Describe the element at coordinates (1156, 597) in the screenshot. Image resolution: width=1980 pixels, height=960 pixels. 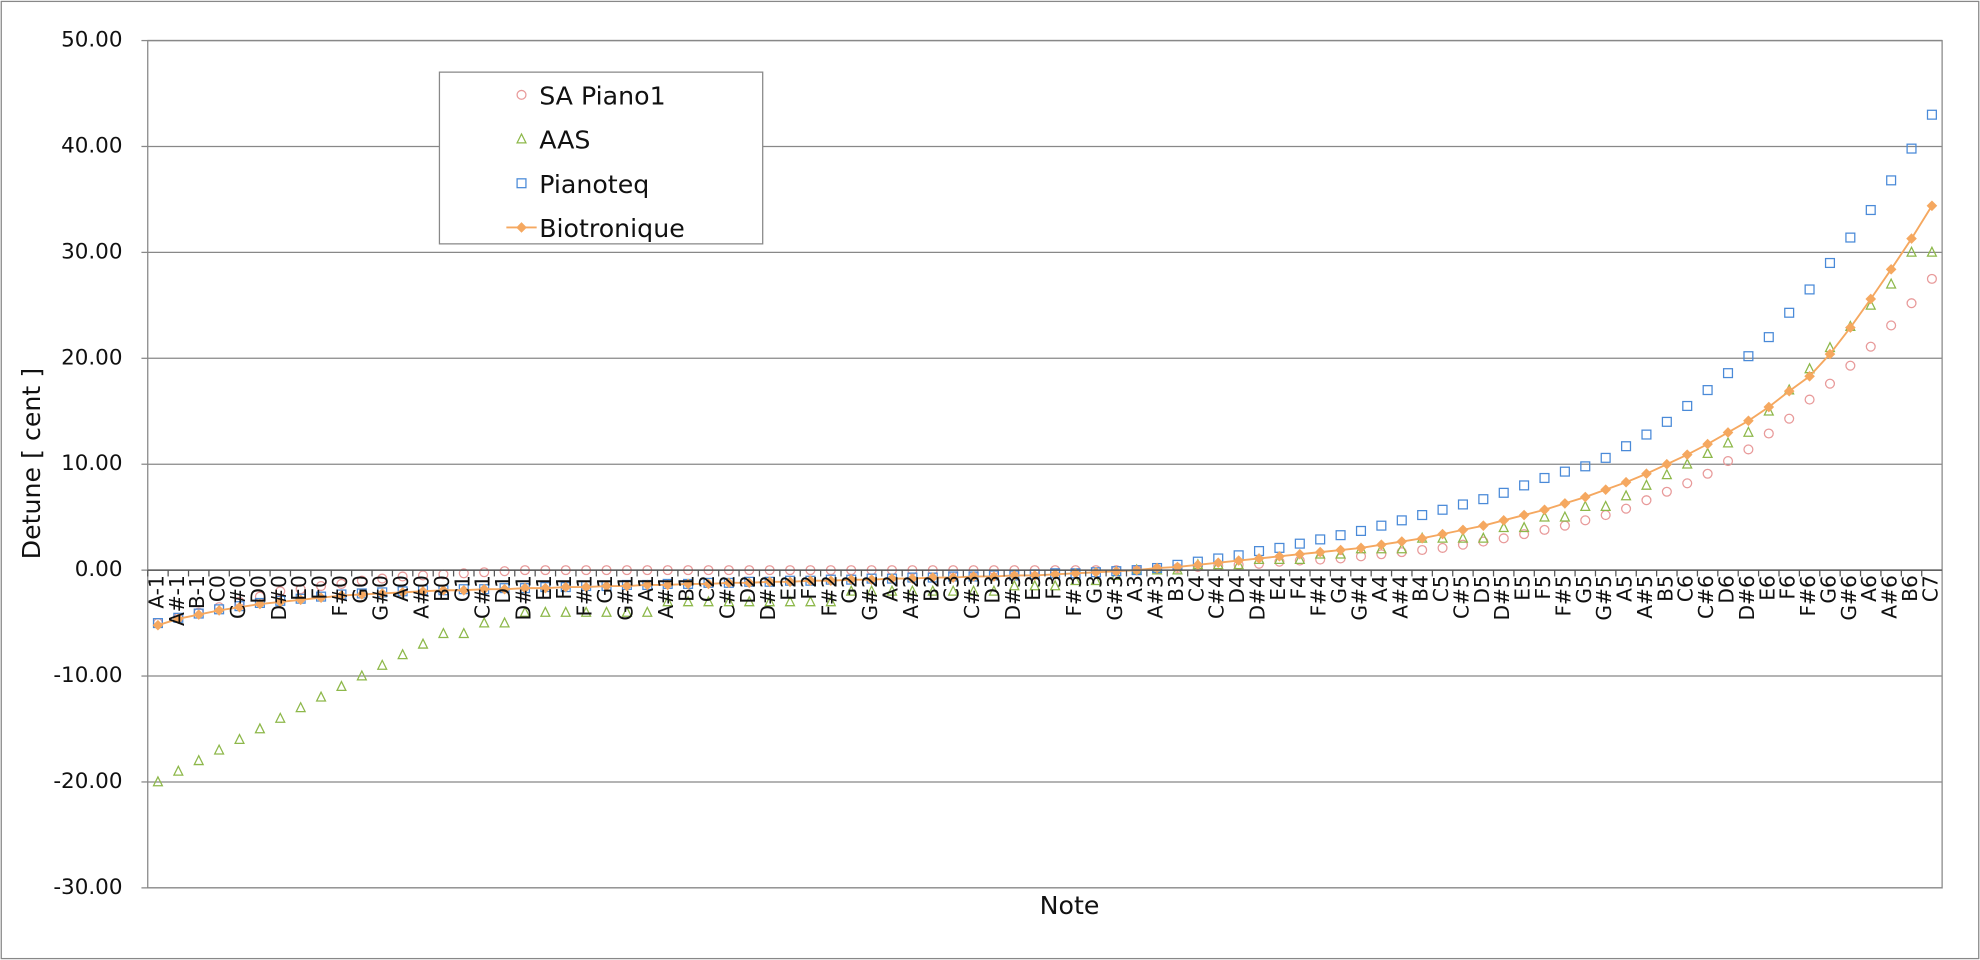
I see `x-tick-label: A#3` at that location.